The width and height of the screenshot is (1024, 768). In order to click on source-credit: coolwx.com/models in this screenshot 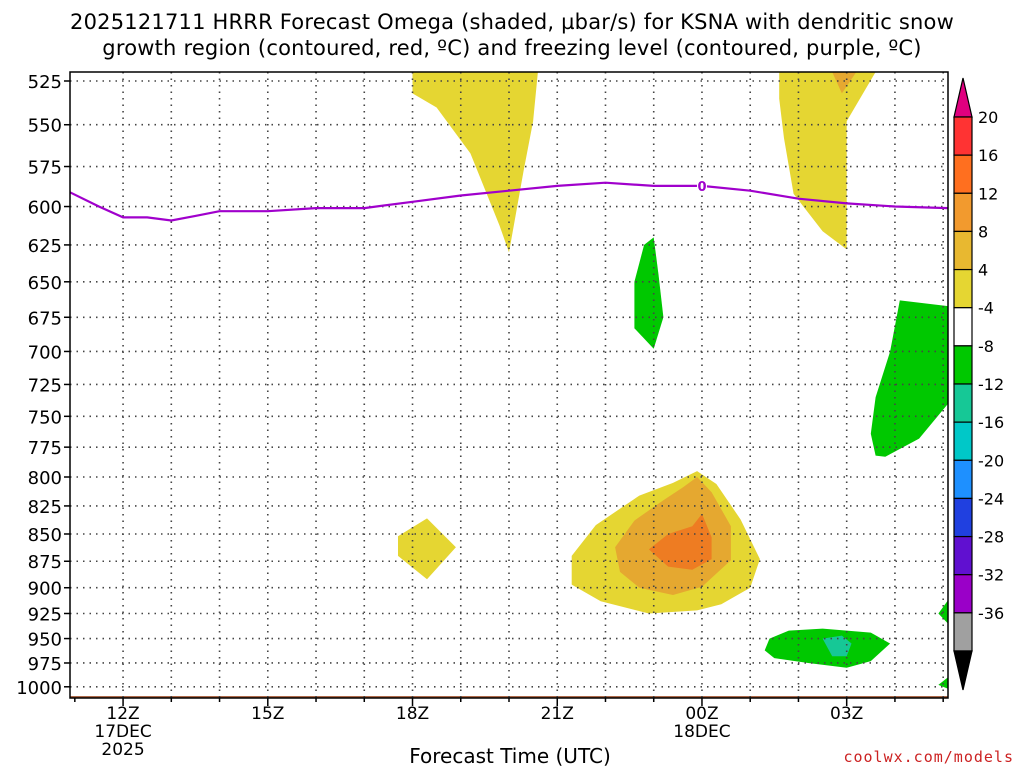, I will do `click(928, 757)`.